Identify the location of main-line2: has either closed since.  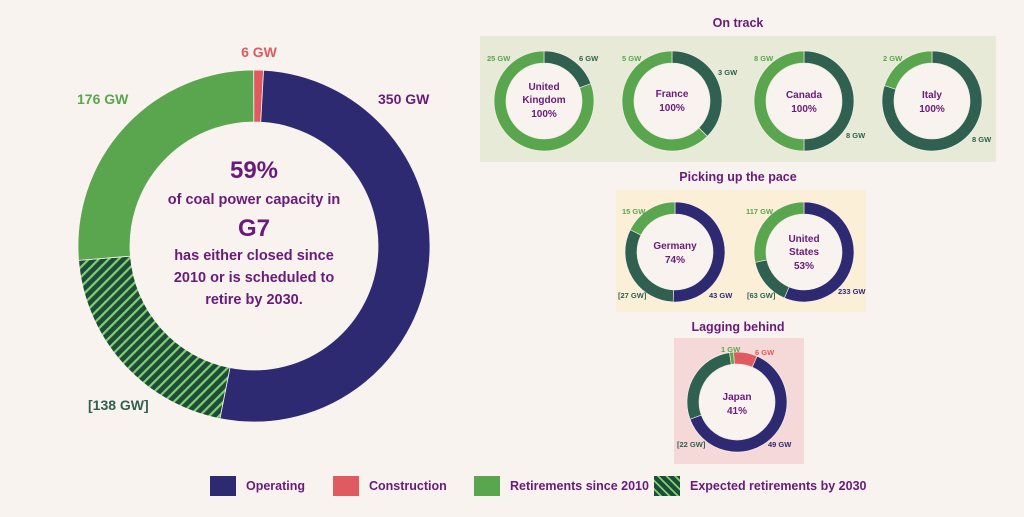
(254, 256).